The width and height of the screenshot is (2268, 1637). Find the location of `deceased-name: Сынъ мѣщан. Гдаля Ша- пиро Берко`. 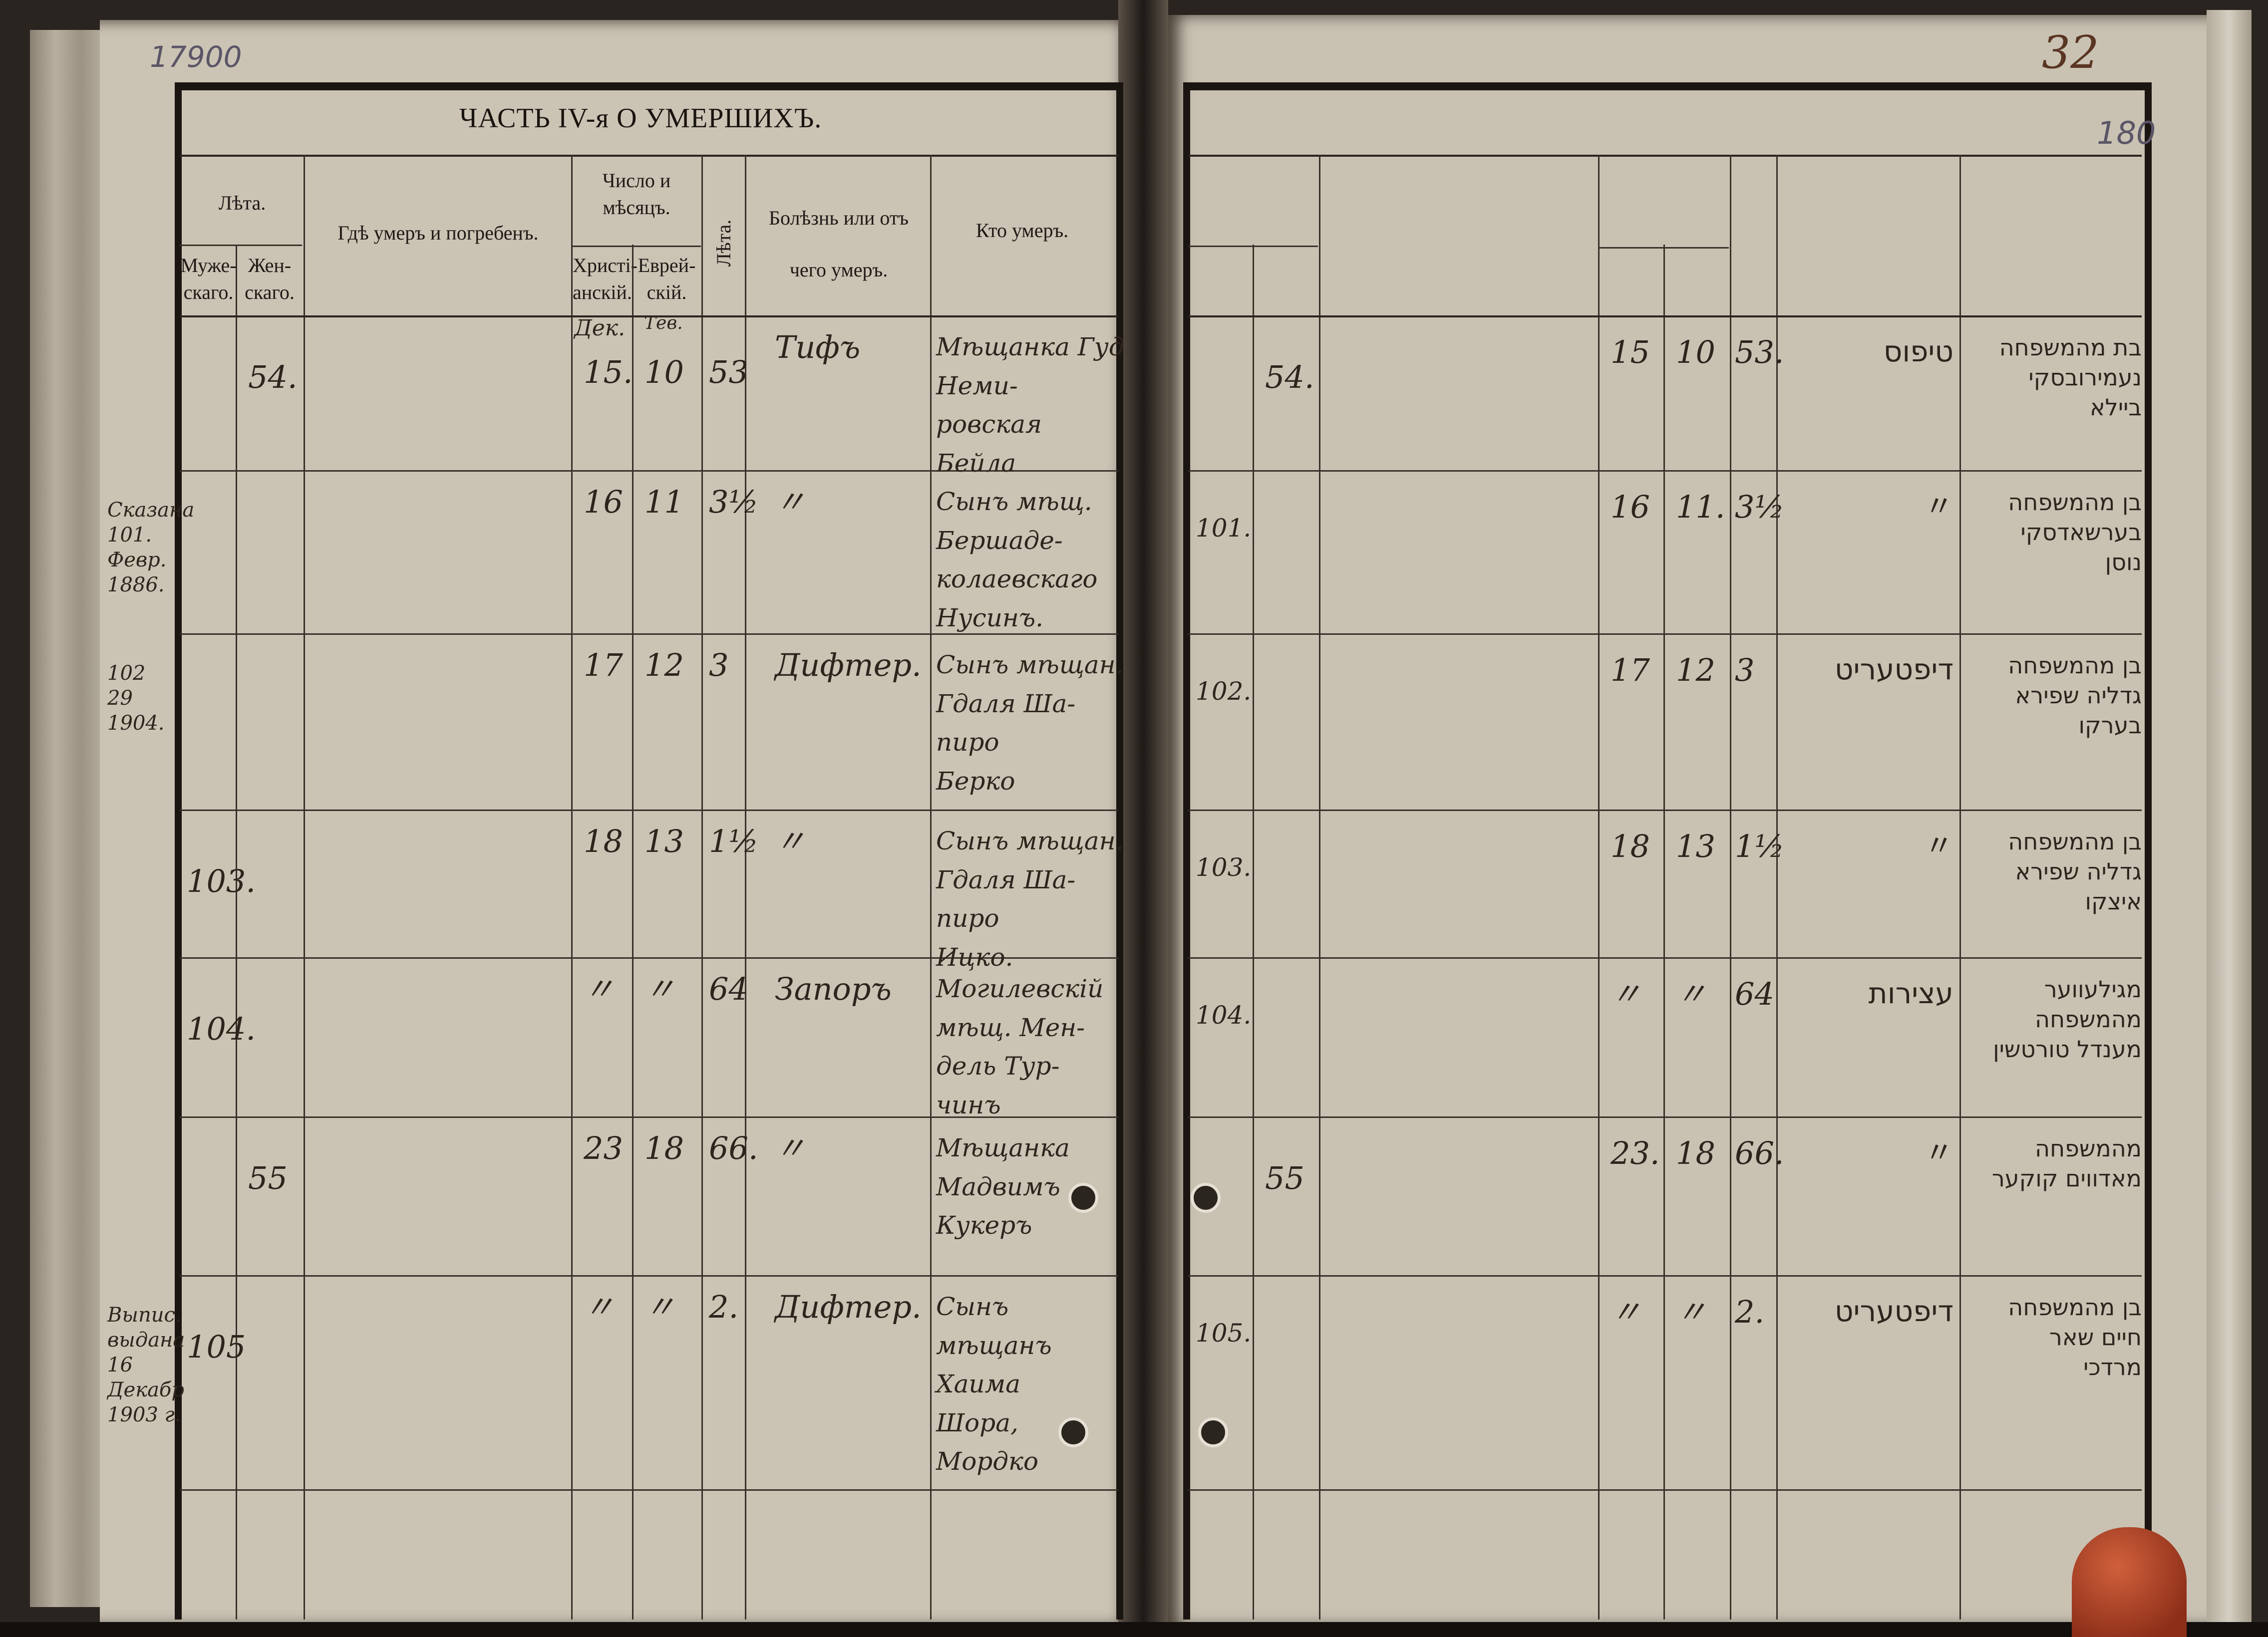

deceased-name: Сынъ мѣщан. Гдаля Ша- пиро Берко is located at coordinates (1030, 723).